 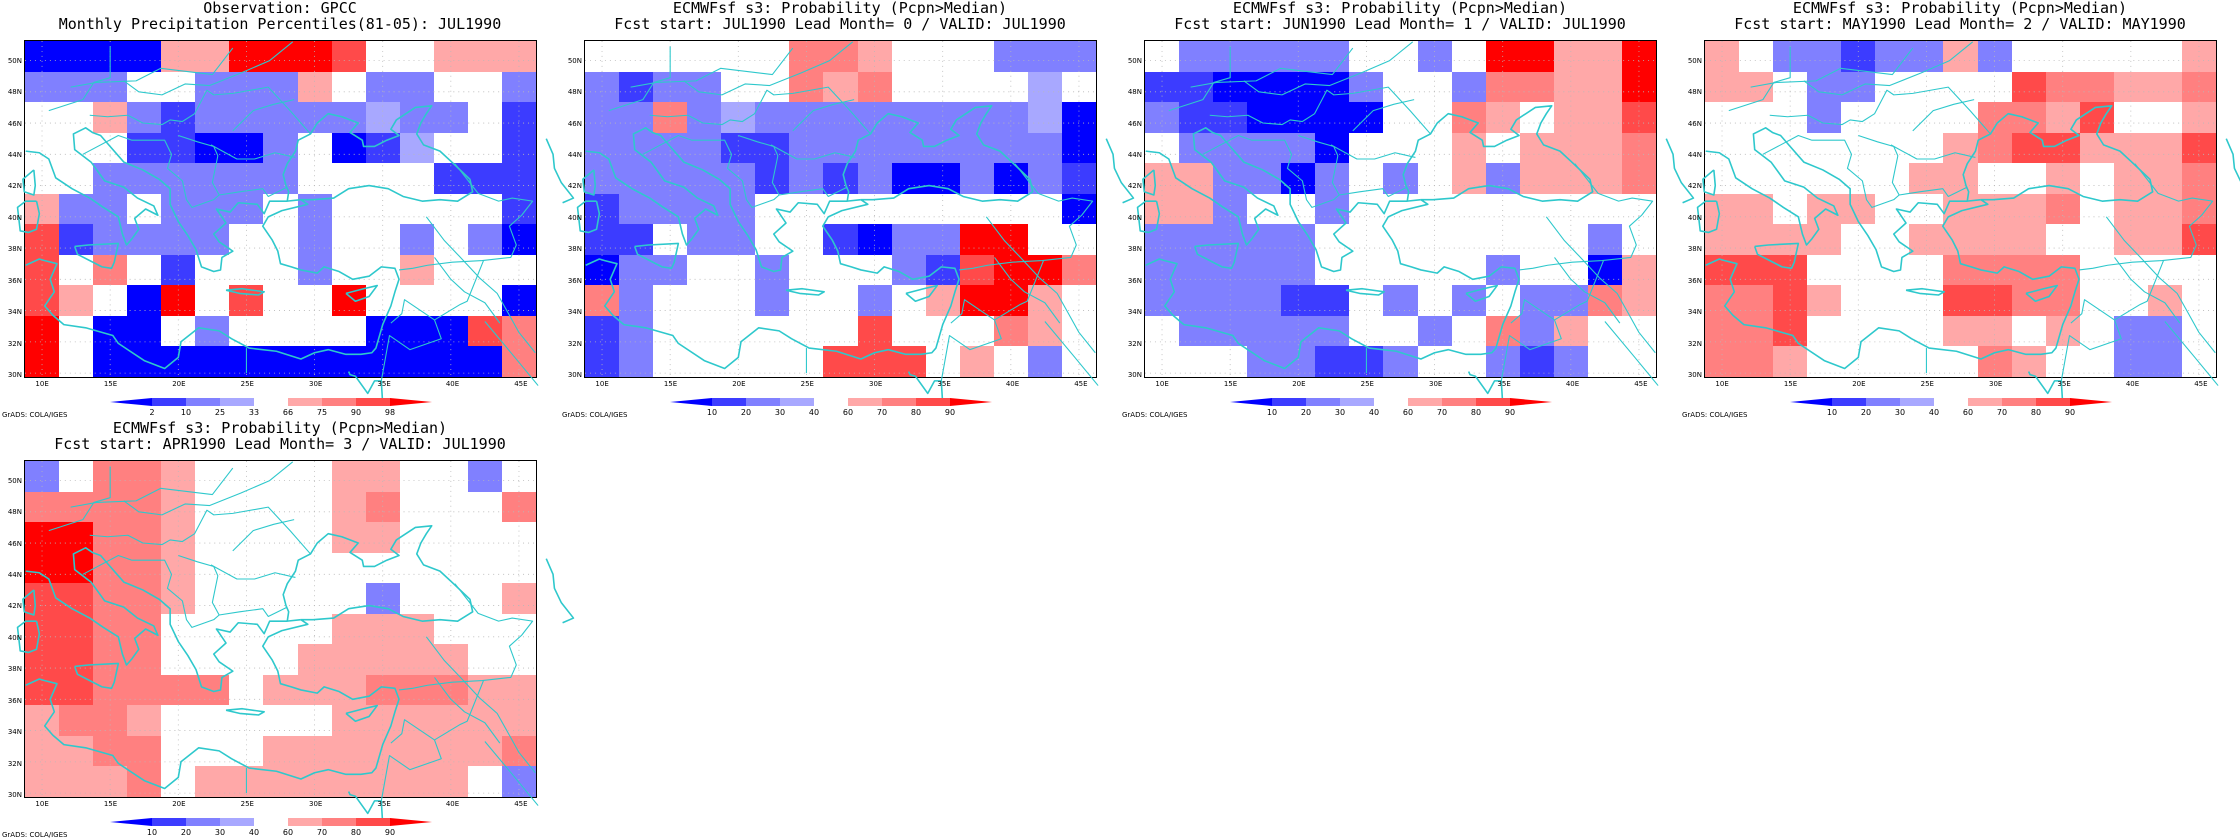 What do you see at coordinates (1408, 412) in the screenshot?
I see `colorbar-label: 60` at bounding box center [1408, 412].